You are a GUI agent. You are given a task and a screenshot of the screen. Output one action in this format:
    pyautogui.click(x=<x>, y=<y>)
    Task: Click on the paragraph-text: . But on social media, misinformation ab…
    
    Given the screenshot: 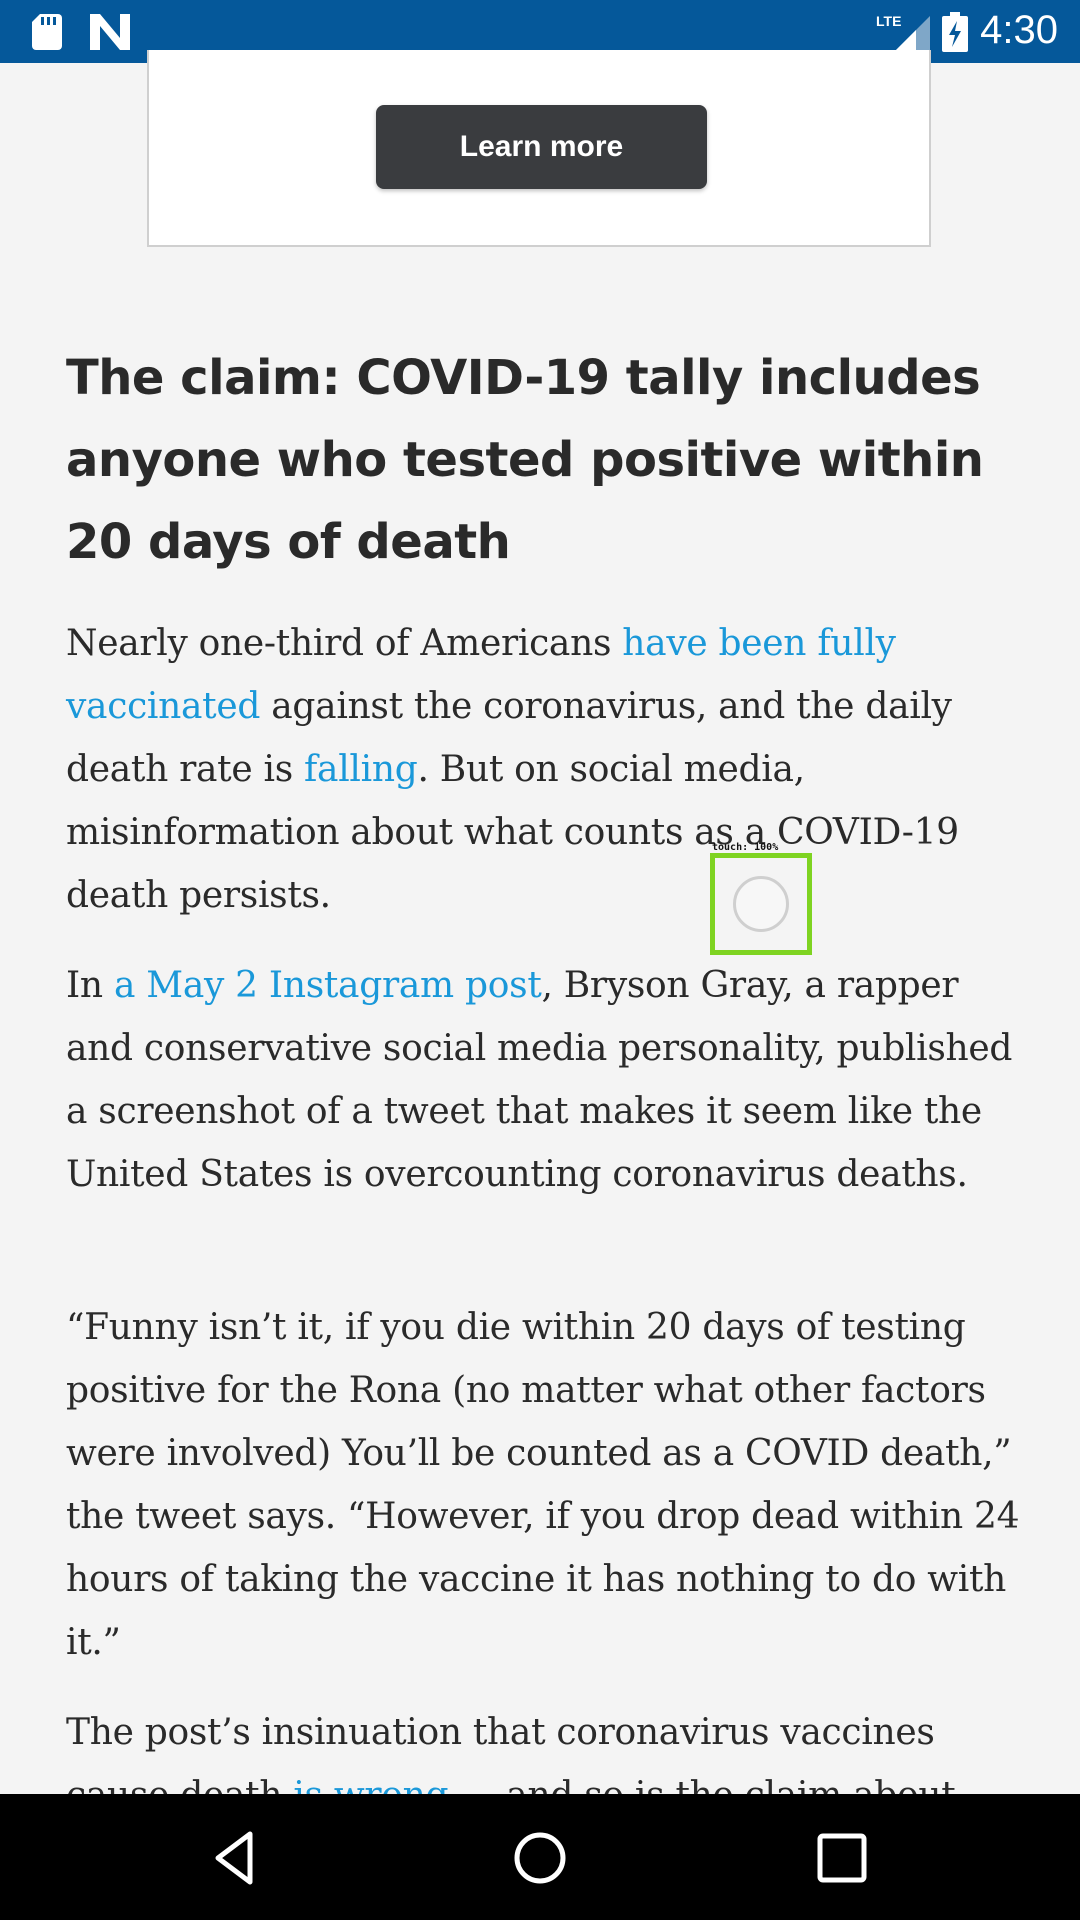 What is the action you would take?
    pyautogui.click(x=512, y=832)
    